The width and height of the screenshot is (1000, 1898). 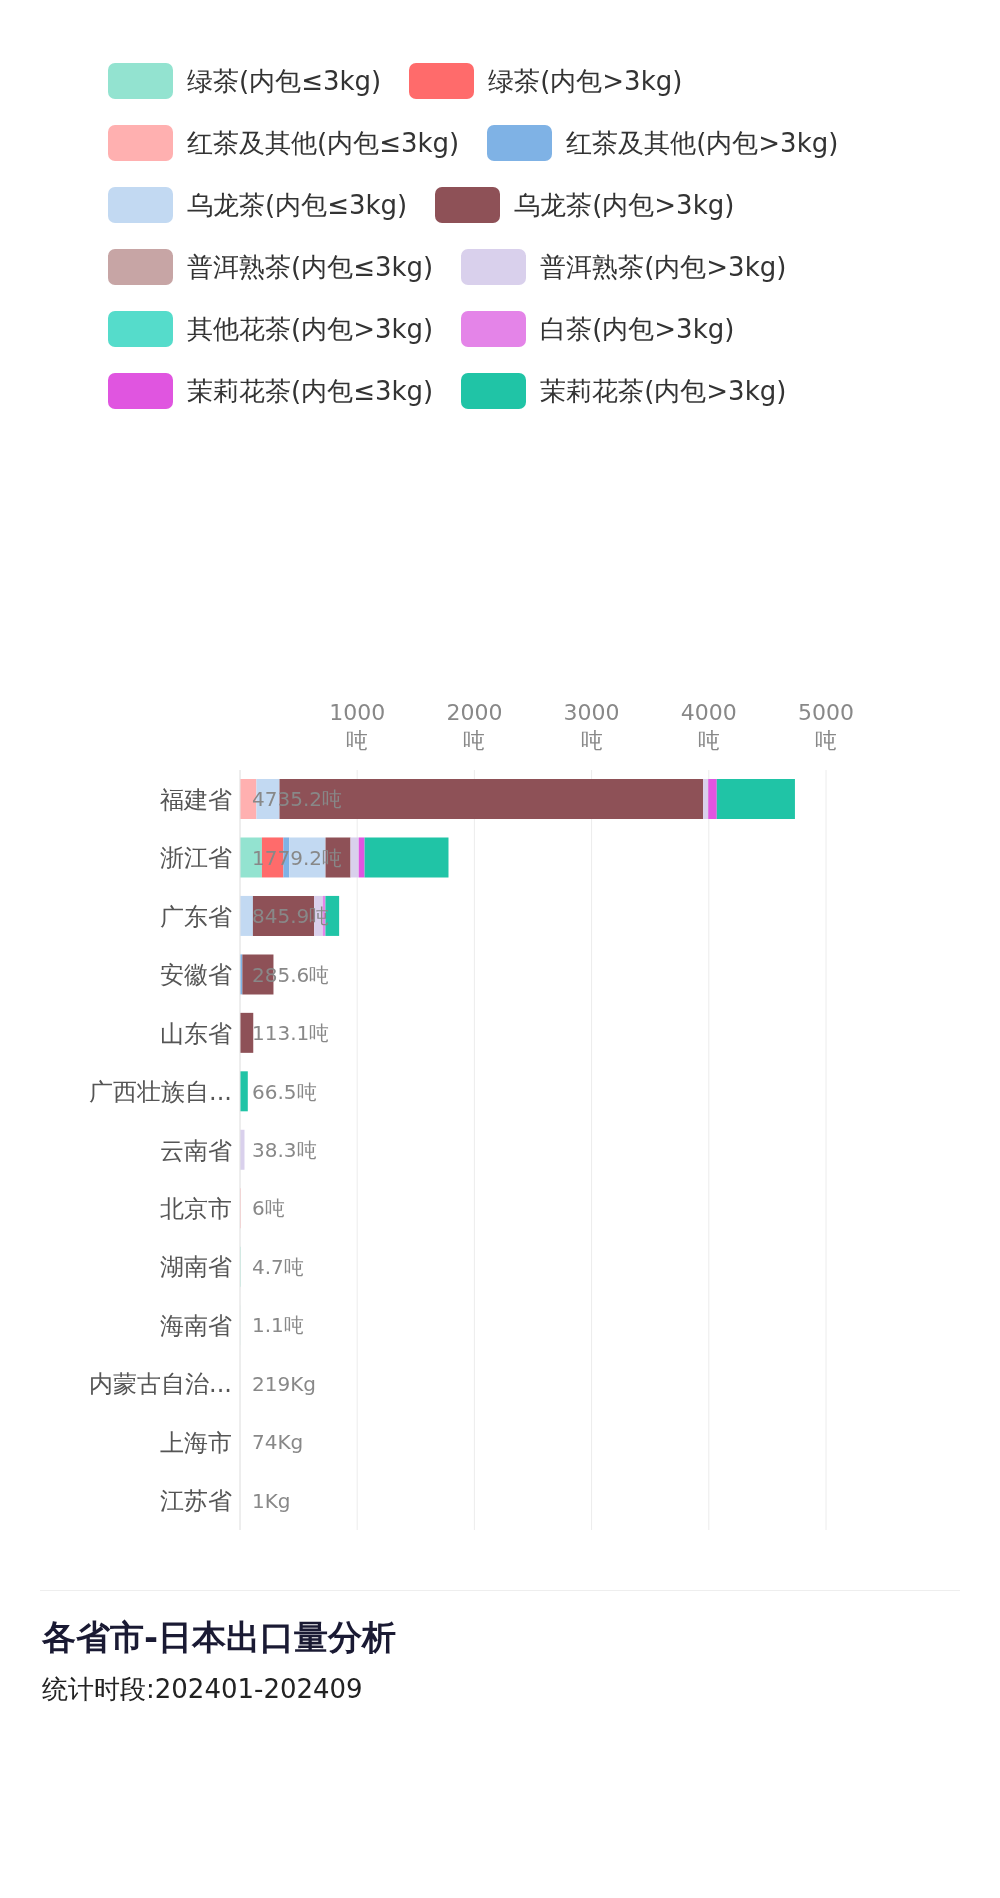 What do you see at coordinates (196, 1033) in the screenshot?
I see `y-tick-label: 山东省` at bounding box center [196, 1033].